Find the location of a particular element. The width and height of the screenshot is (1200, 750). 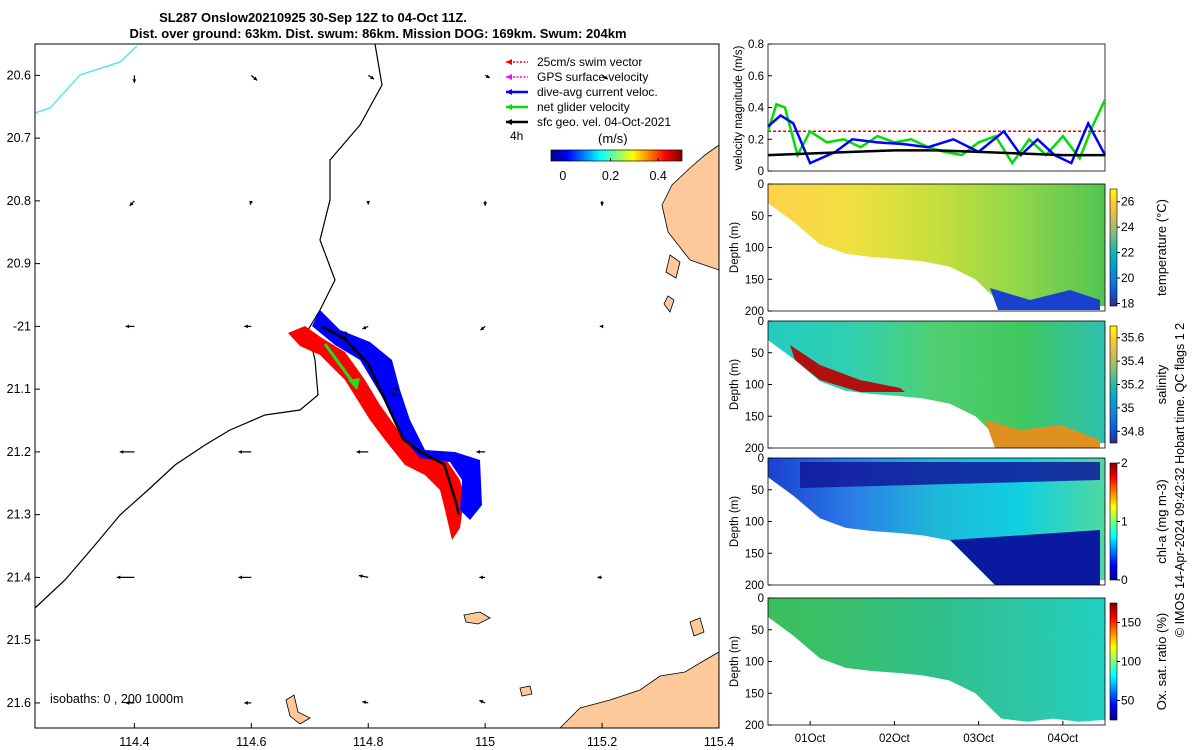

map-ytick-label: 21.5 is located at coordinates (19, 640).